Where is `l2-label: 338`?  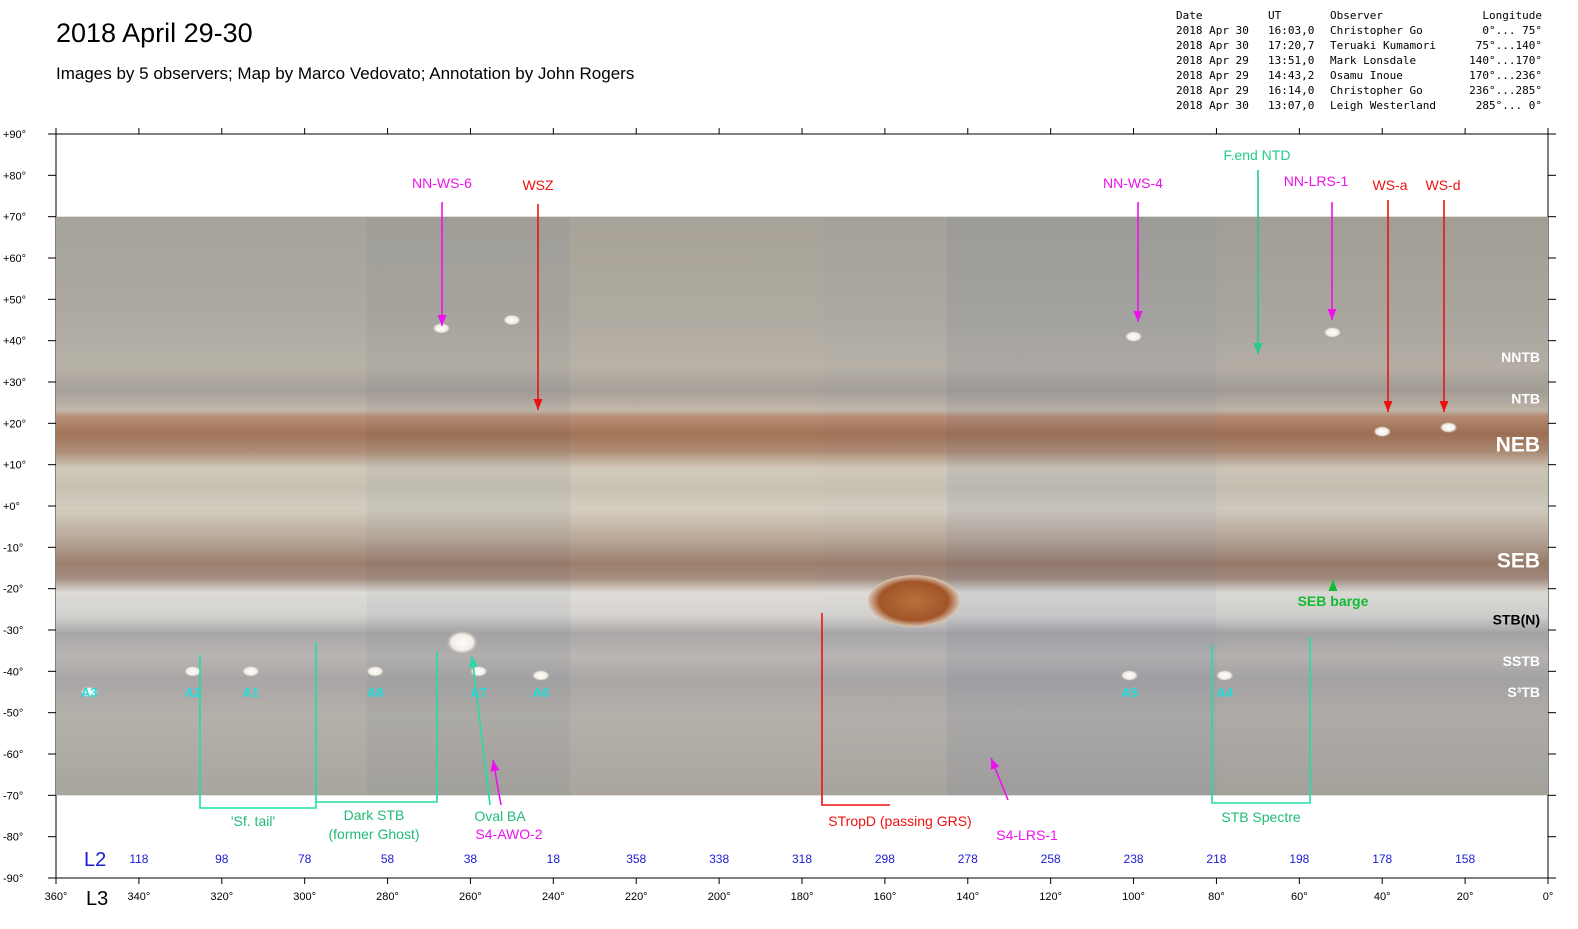 l2-label: 338 is located at coordinates (719, 859).